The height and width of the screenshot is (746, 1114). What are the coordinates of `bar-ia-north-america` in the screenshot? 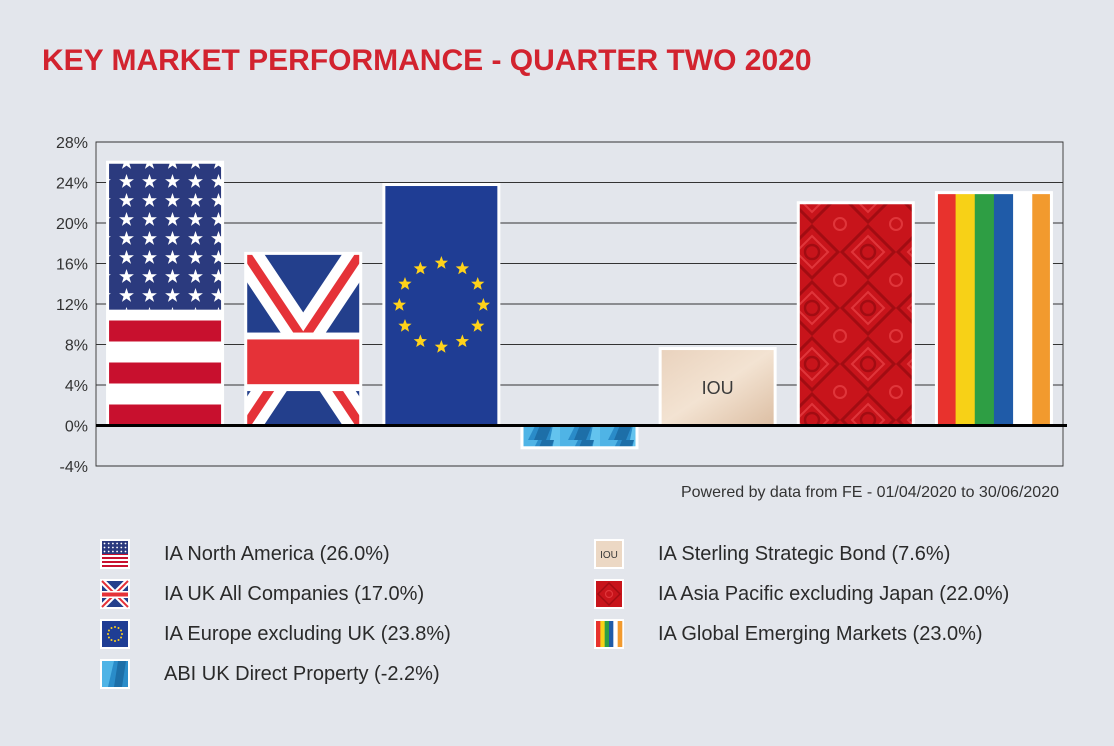 It's located at (165, 293).